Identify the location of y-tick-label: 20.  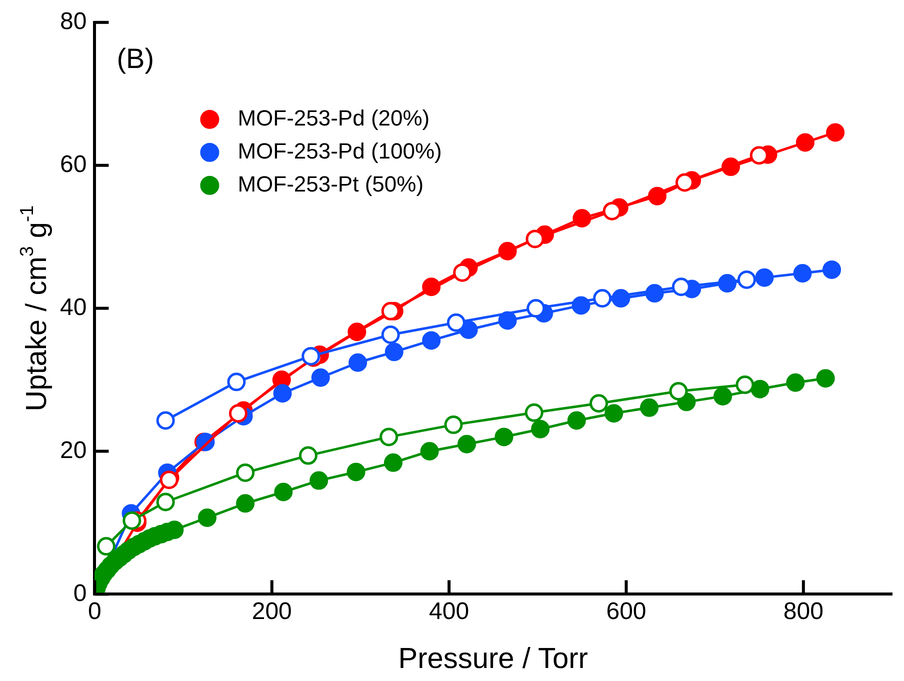
(73, 450).